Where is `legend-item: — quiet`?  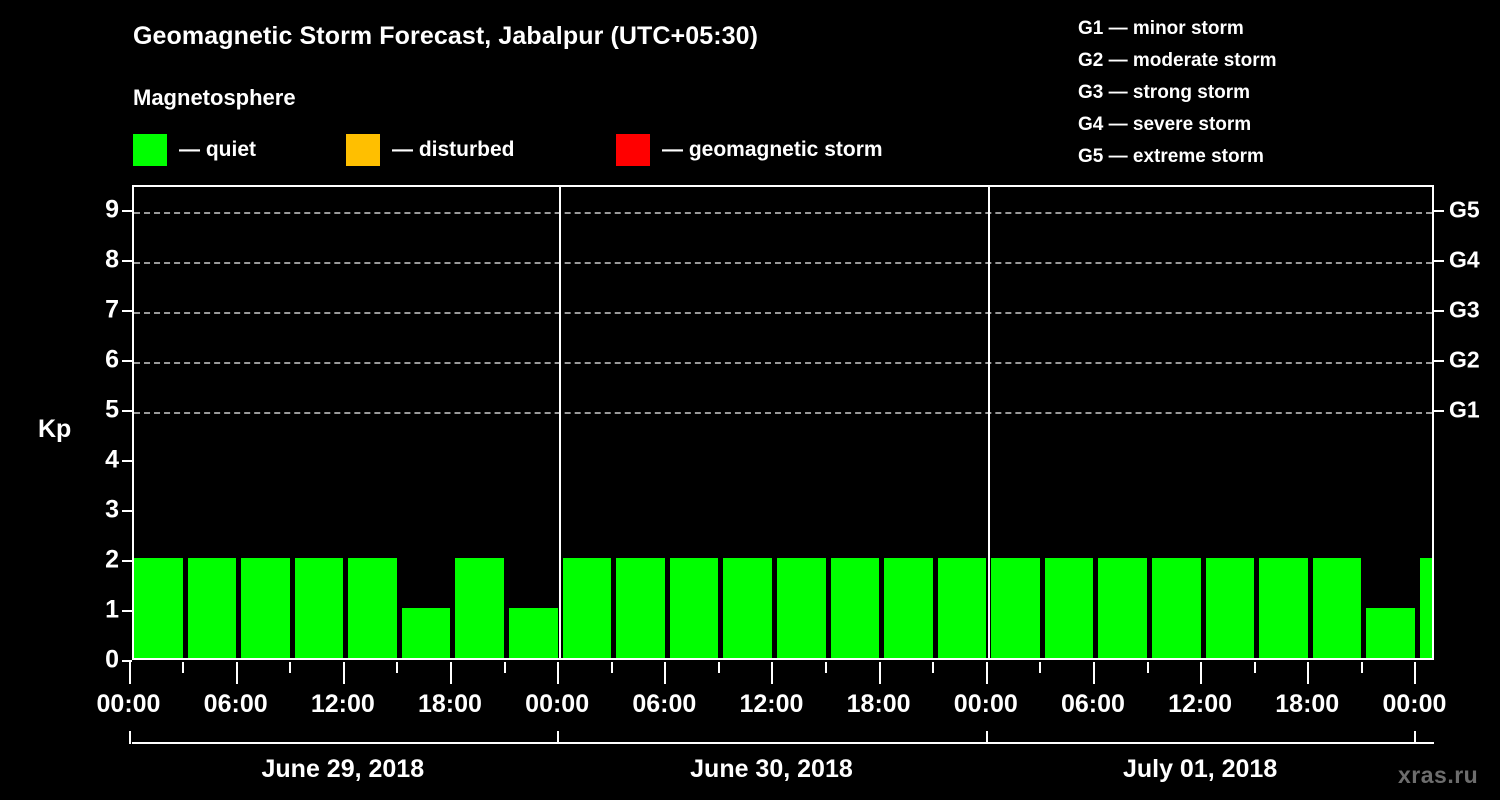
legend-item: — quiet is located at coordinates (194, 150).